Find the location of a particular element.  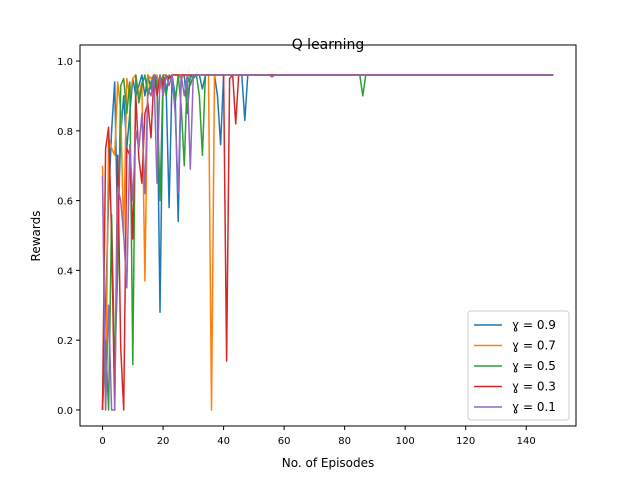

x-tick-label: 0 is located at coordinates (102, 441).